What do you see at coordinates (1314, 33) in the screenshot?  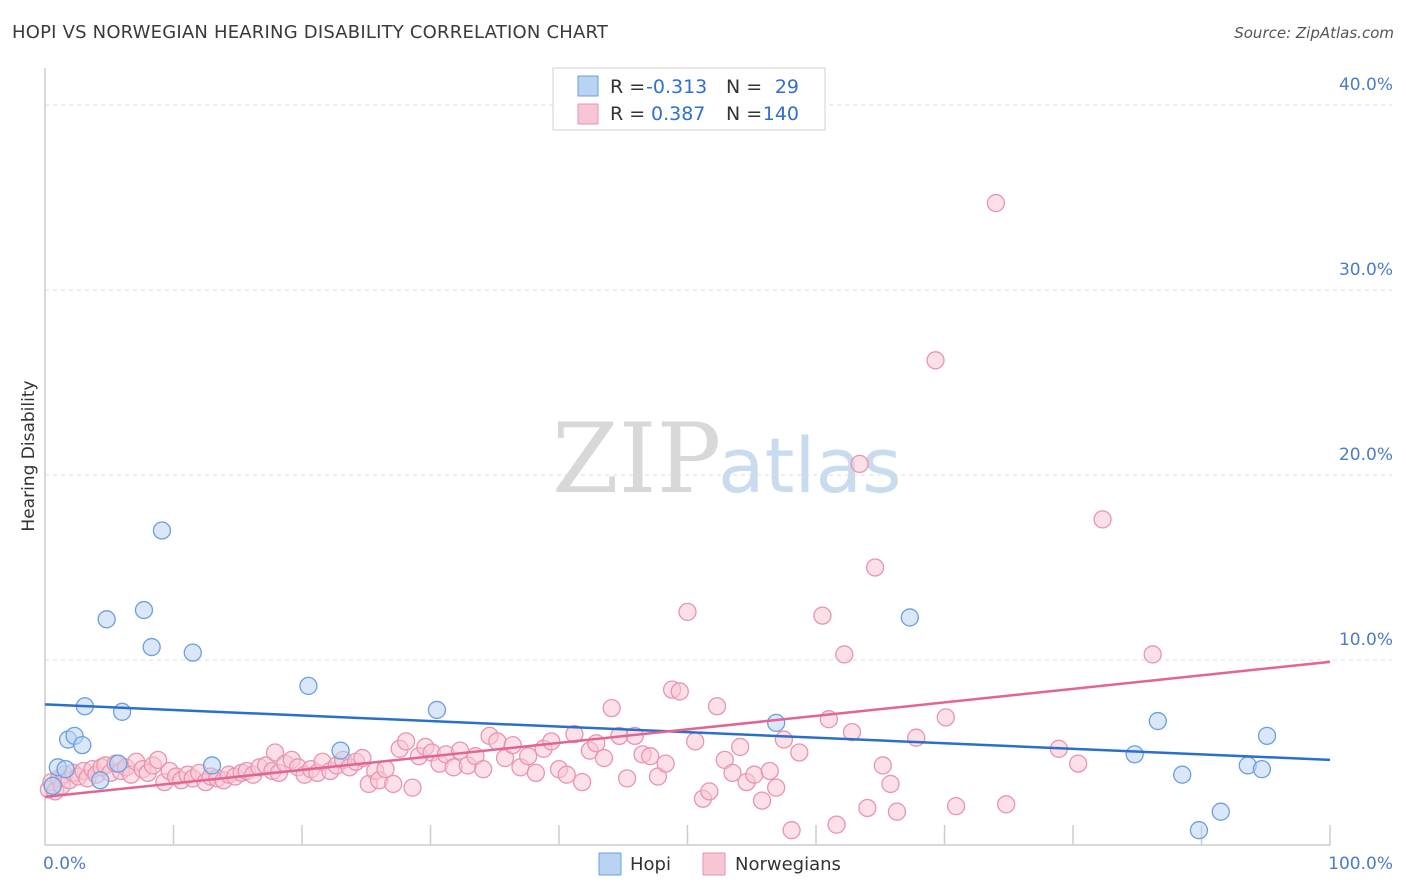 I see `chart-source: Source: ZipAtlas.com` at bounding box center [1314, 33].